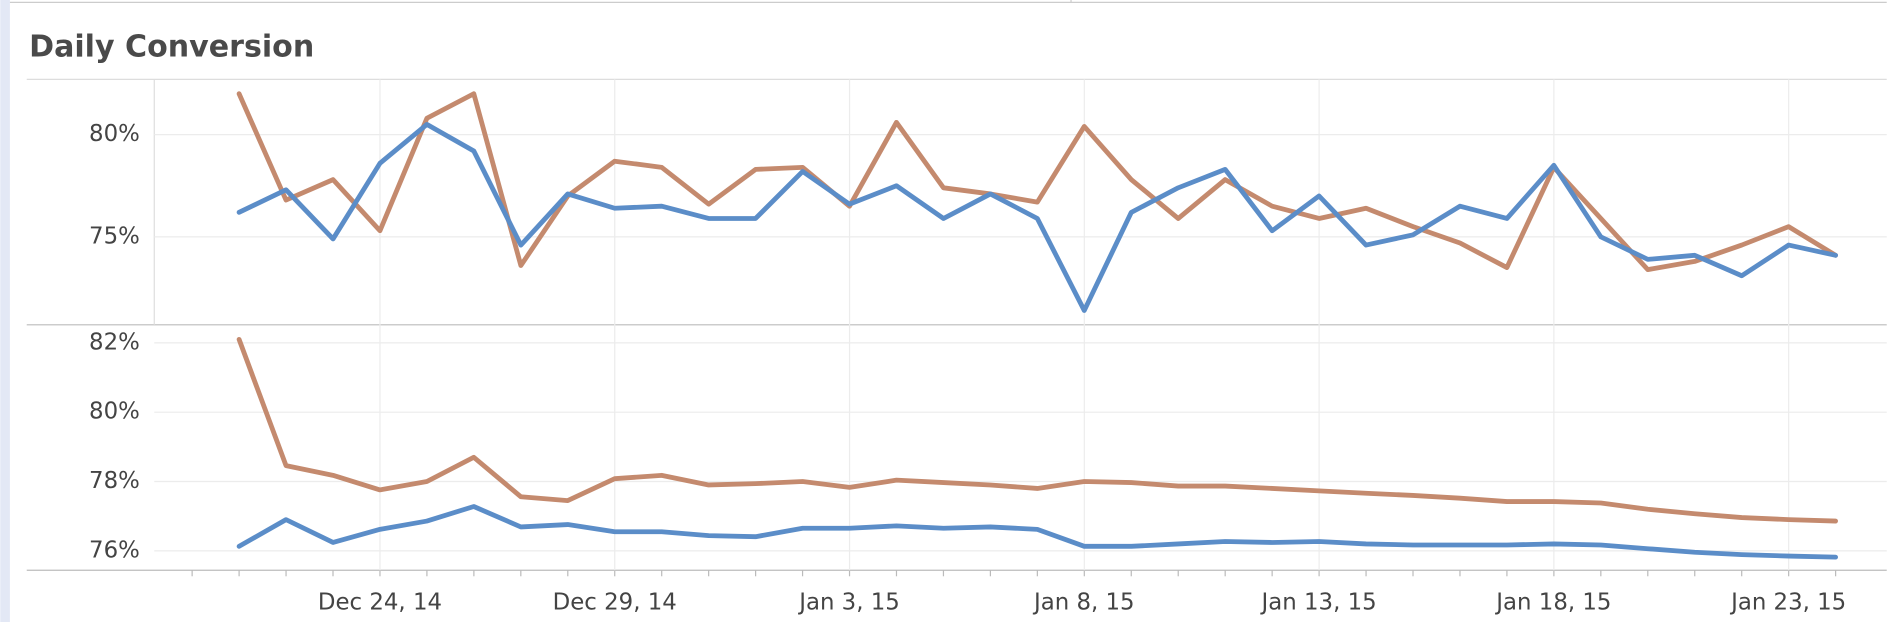  I want to click on x-tick-label: Jan 23, 15, so click(1787, 602).